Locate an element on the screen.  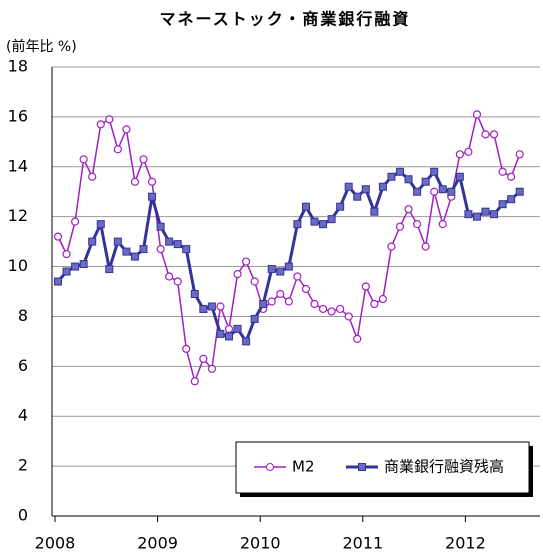
legend-label: M2 is located at coordinates (303, 467).